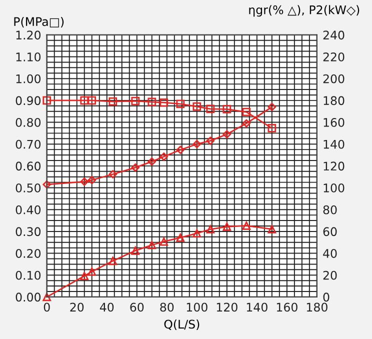 This screenshot has width=372, height=339. What do you see at coordinates (334, 122) in the screenshot?
I see `y2-tick-label: 160` at bounding box center [334, 122].